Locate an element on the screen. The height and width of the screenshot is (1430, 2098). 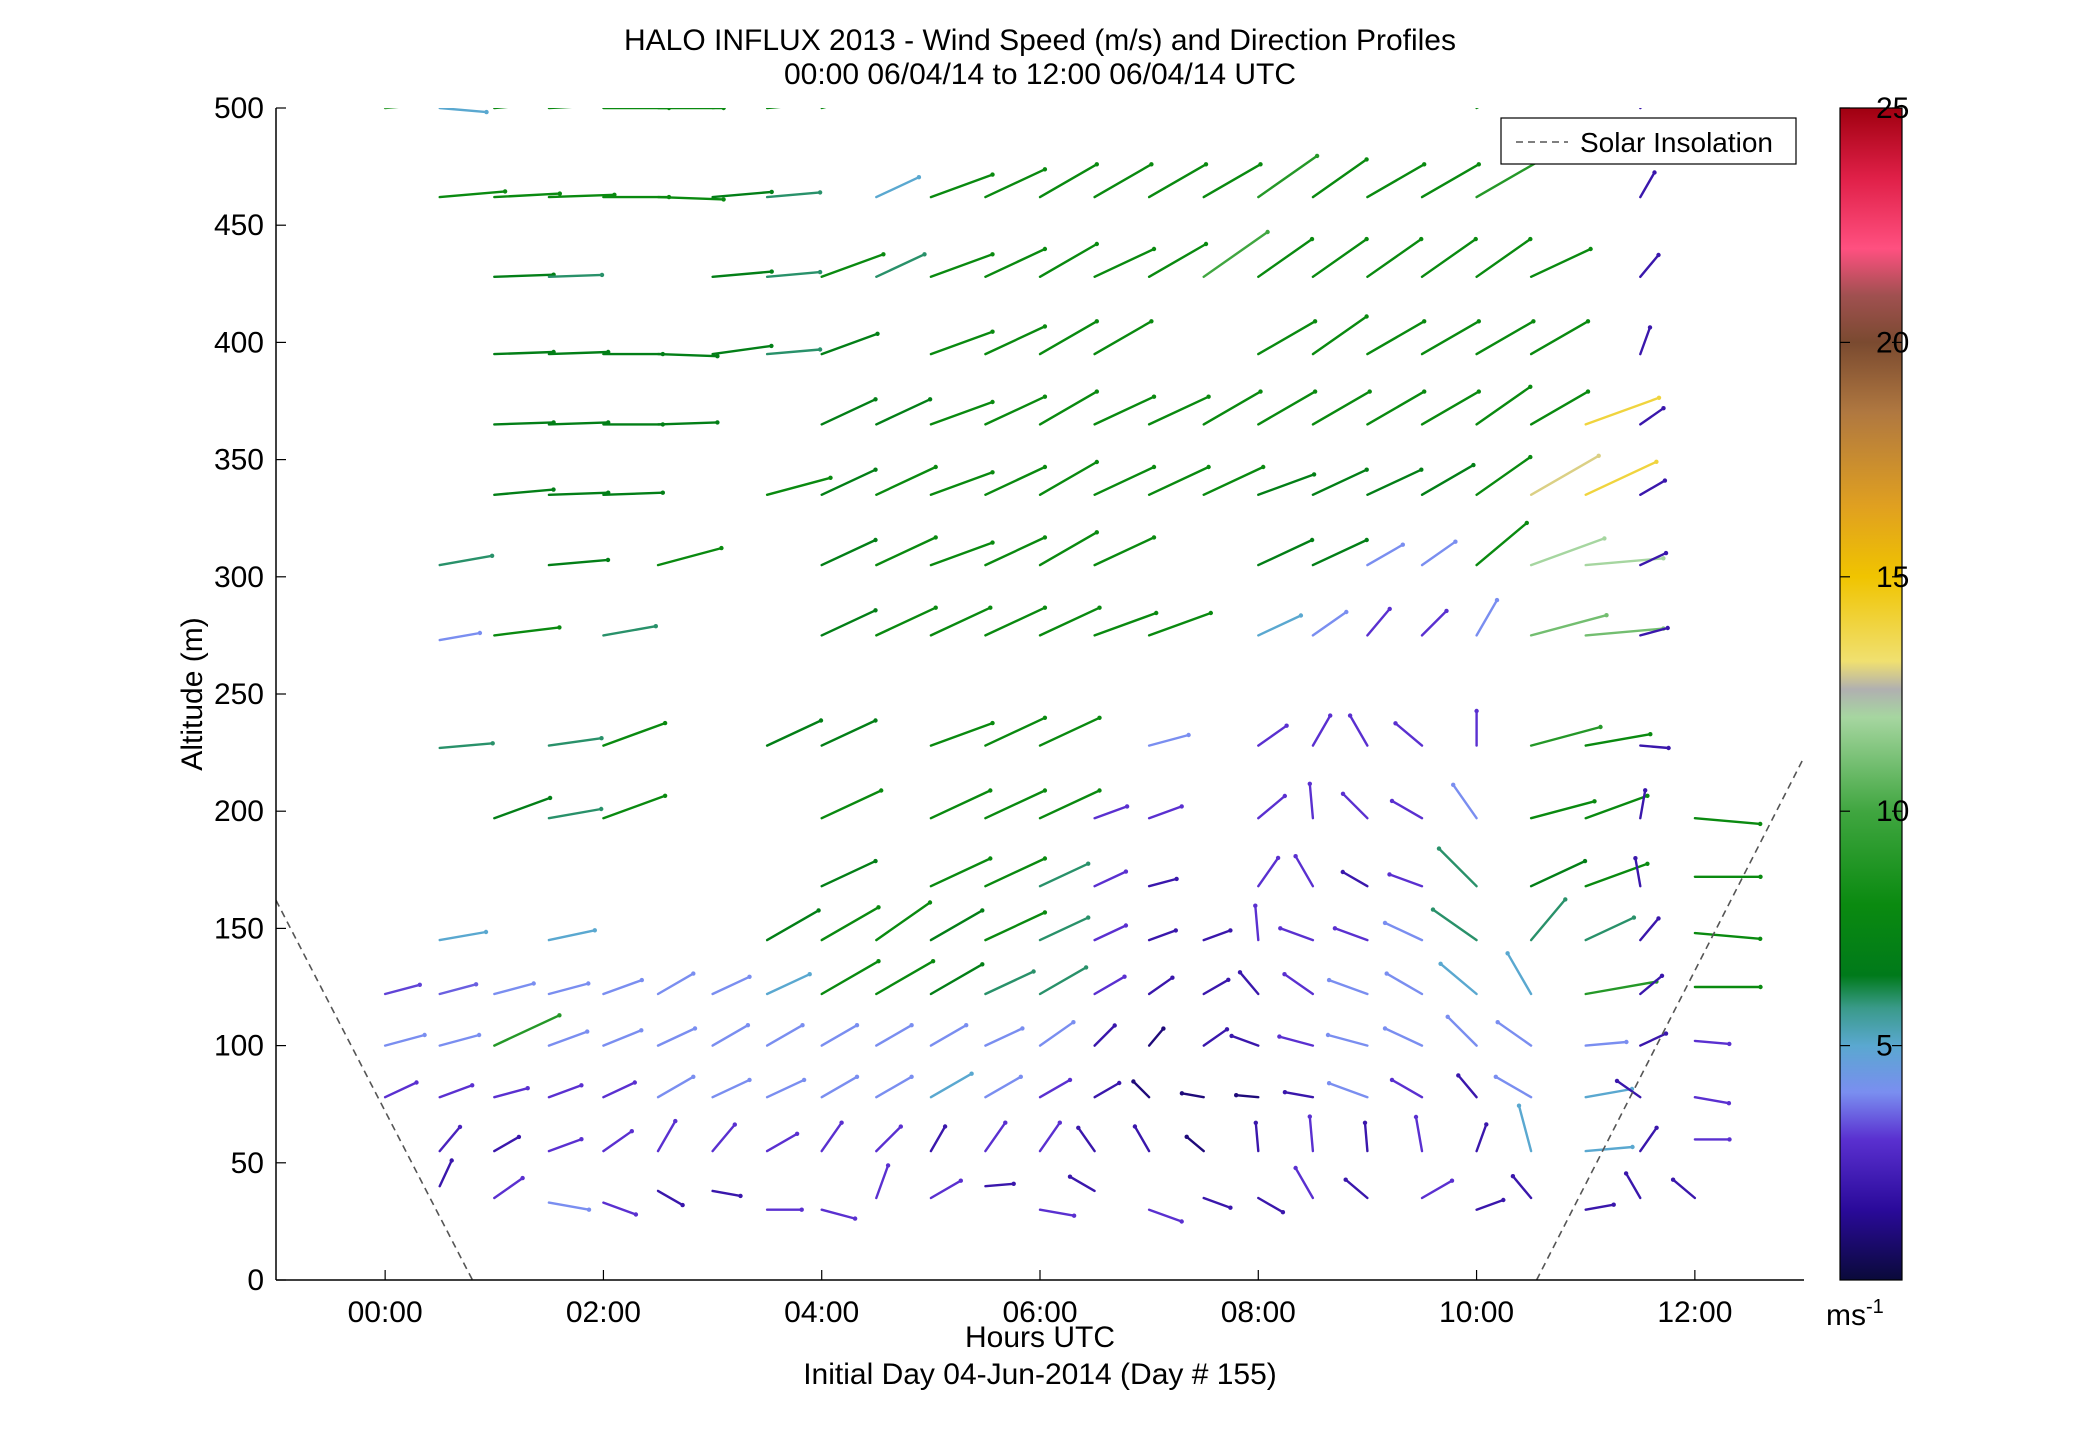
y-tick-label: 0 is located at coordinates (255, 1280).